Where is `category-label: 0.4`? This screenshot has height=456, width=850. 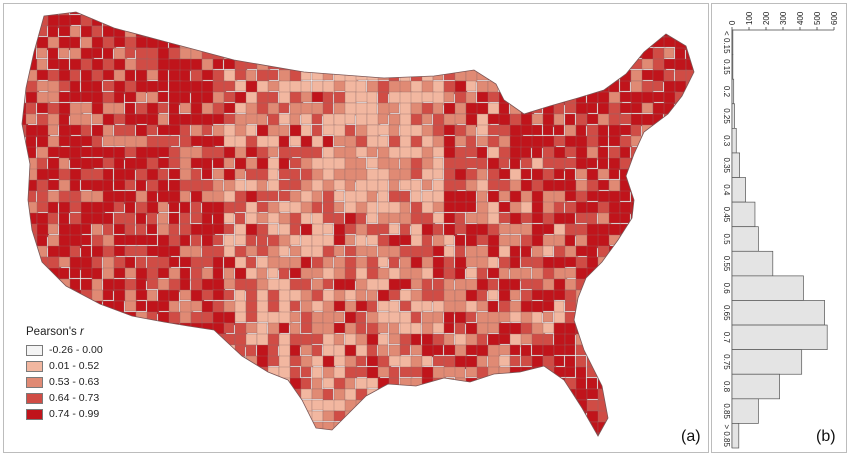
category-label: 0.4 is located at coordinates (726, 190).